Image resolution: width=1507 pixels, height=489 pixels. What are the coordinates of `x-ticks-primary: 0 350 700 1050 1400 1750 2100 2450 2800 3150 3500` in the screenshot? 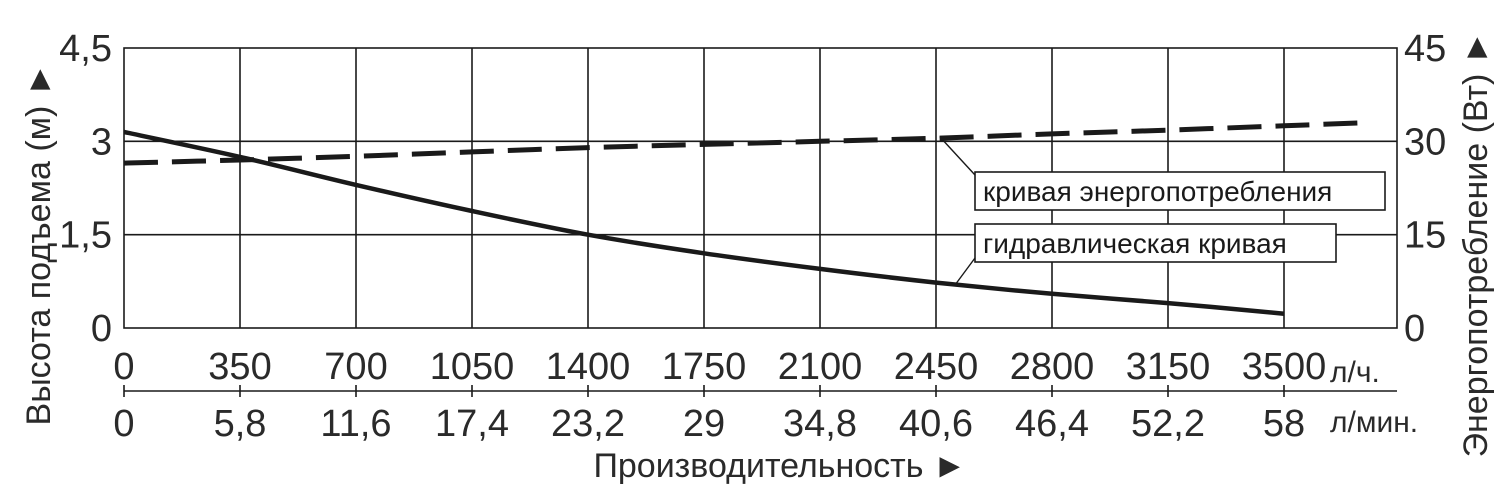 It's located at (719, 367).